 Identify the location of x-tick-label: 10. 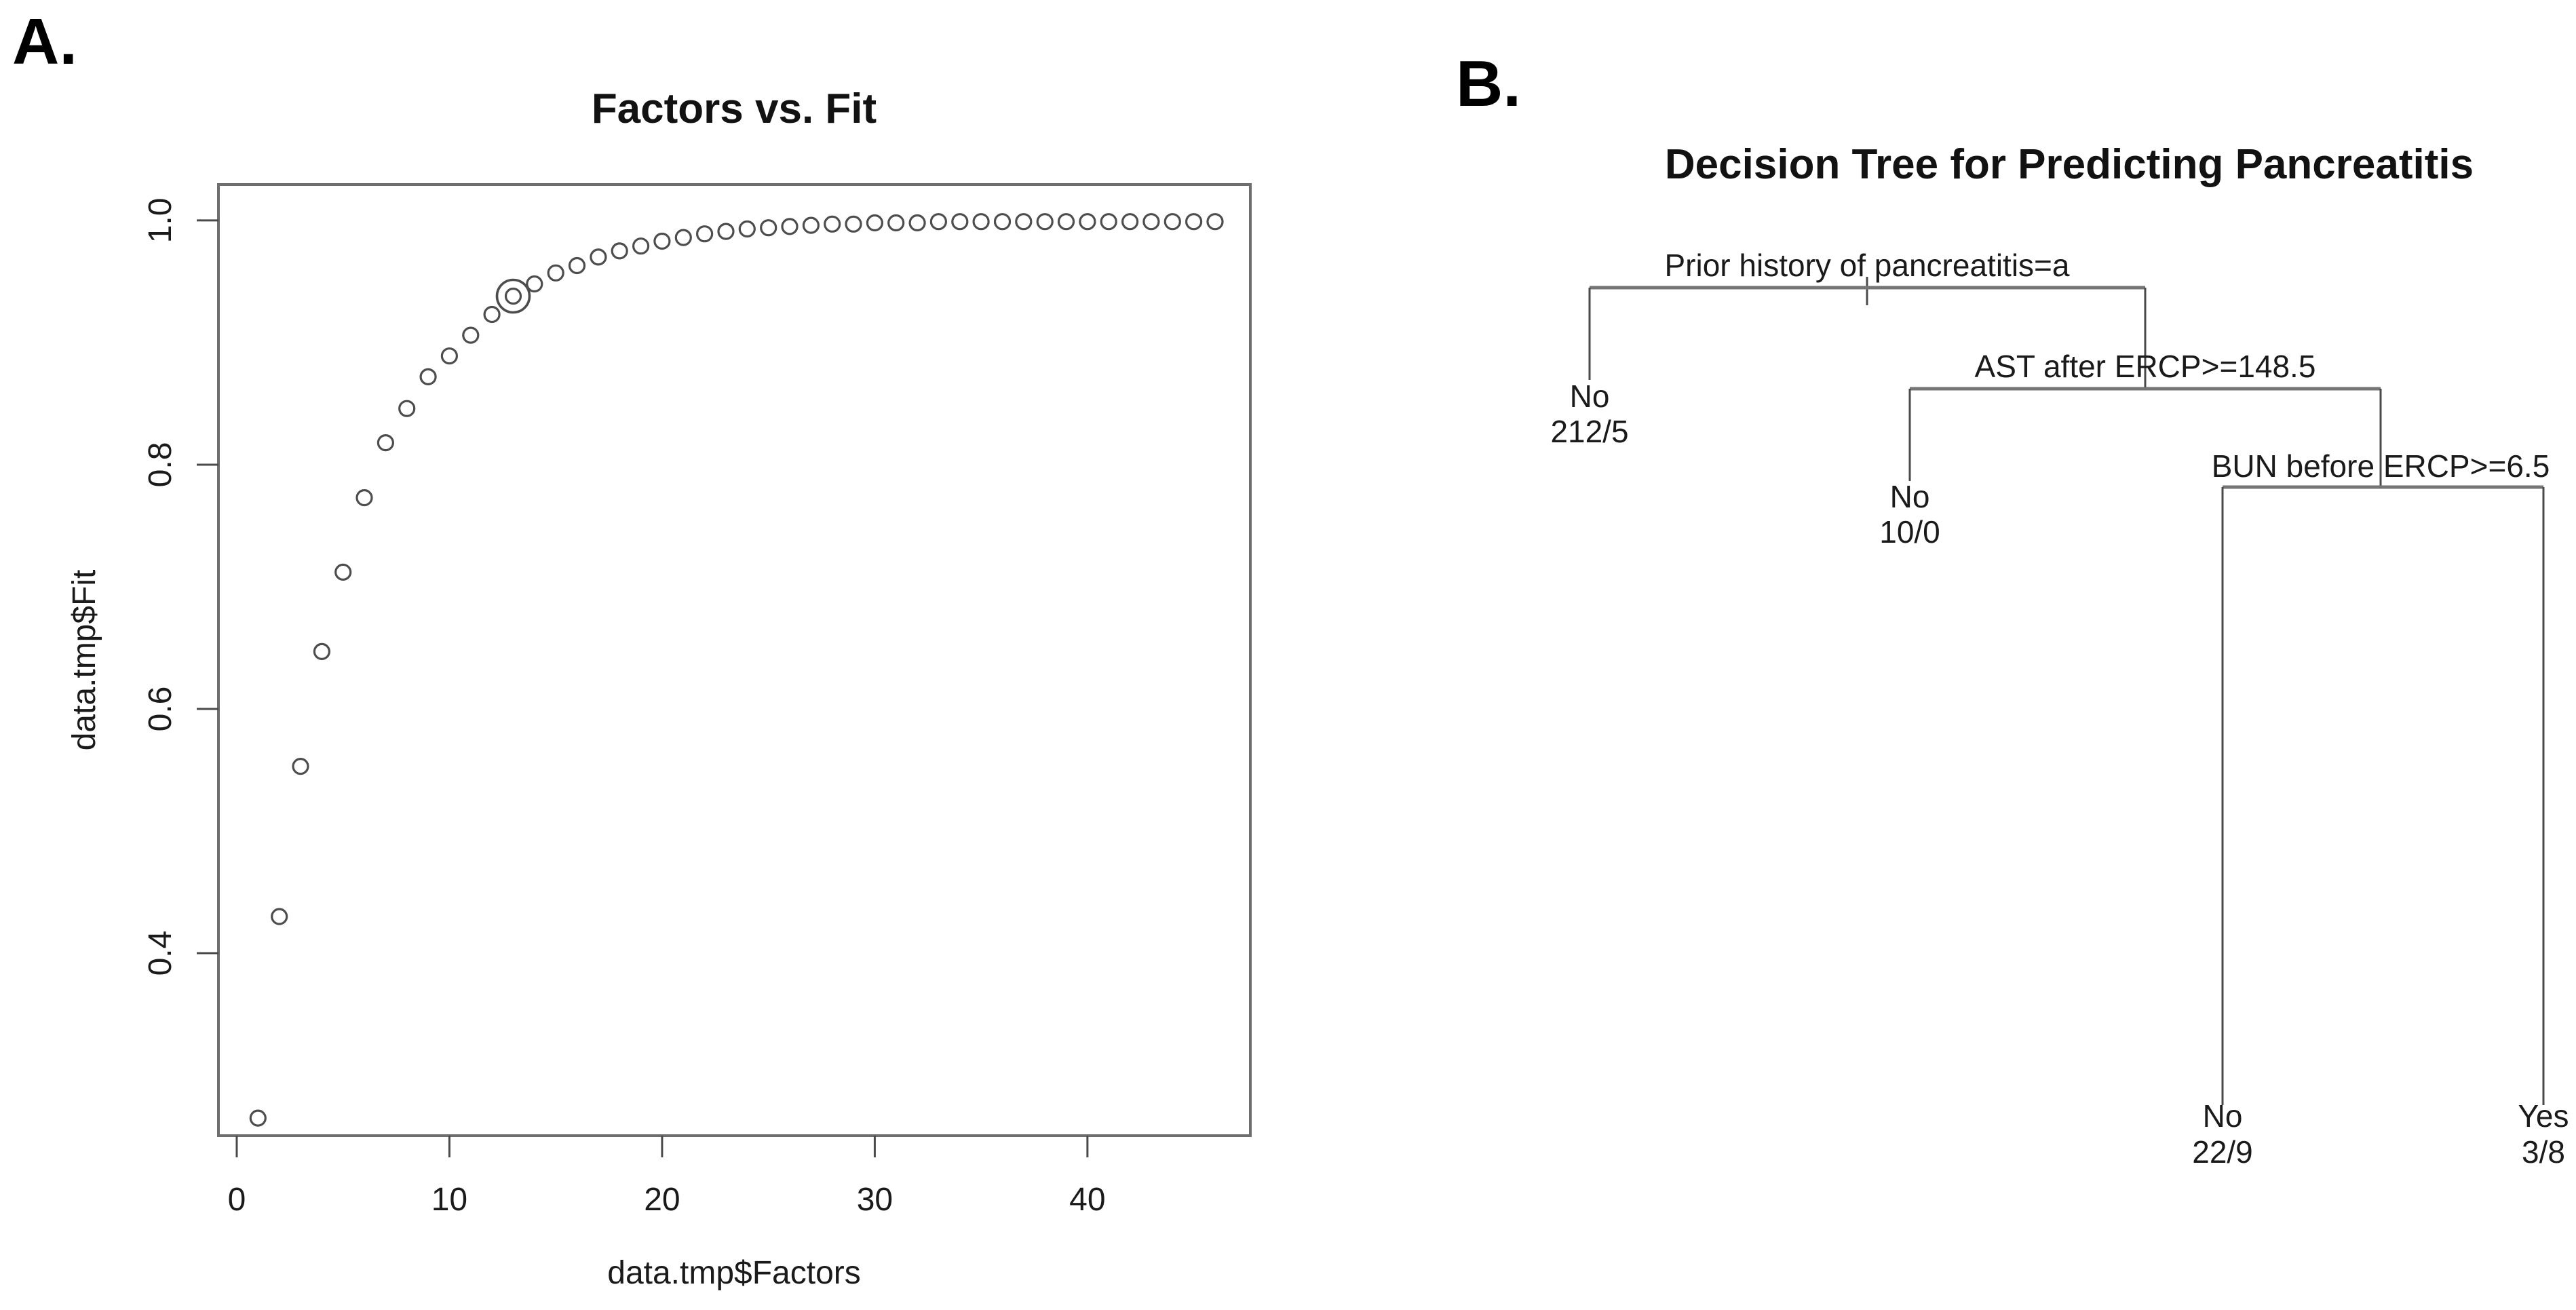
(449, 1200).